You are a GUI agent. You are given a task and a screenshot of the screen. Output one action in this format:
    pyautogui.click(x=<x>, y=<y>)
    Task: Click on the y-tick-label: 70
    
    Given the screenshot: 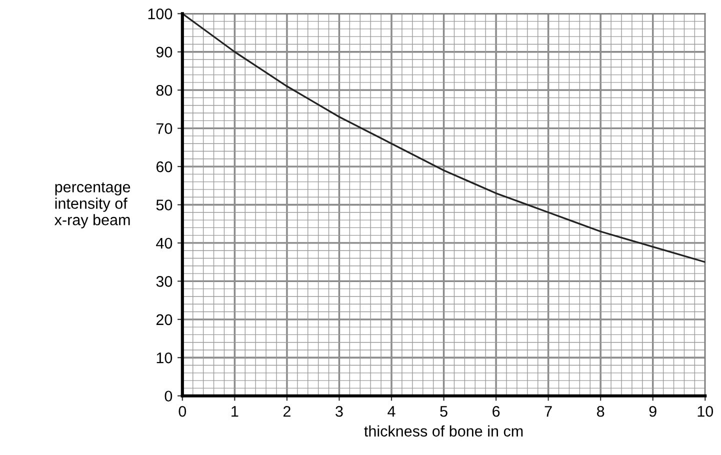 What is the action you would take?
    pyautogui.click(x=164, y=128)
    